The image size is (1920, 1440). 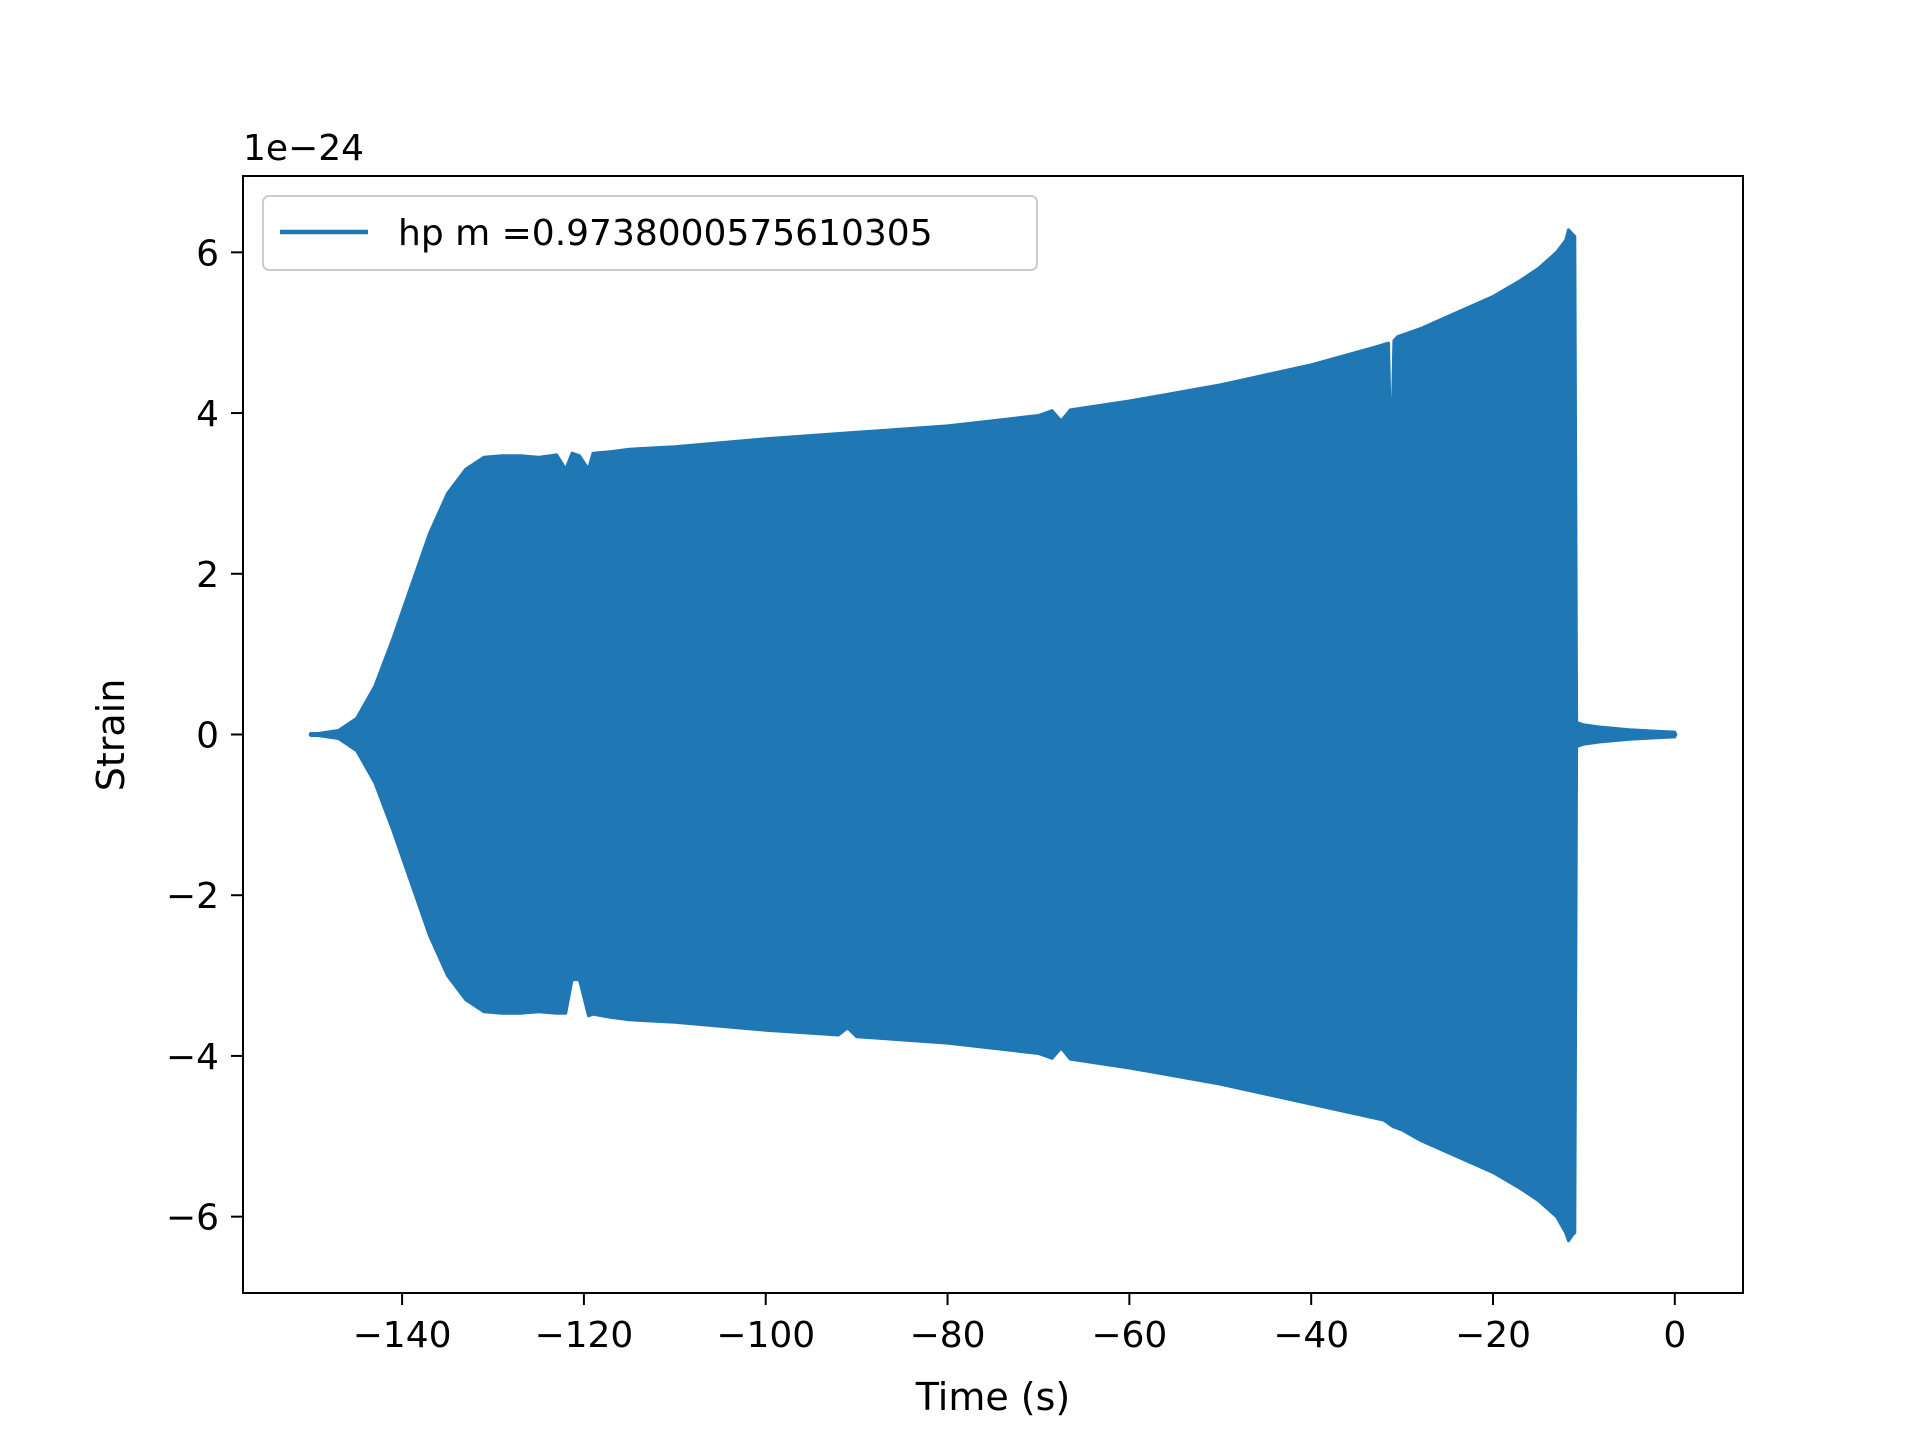 What do you see at coordinates (1129, 1335) in the screenshot?
I see `x-tick-label: −60` at bounding box center [1129, 1335].